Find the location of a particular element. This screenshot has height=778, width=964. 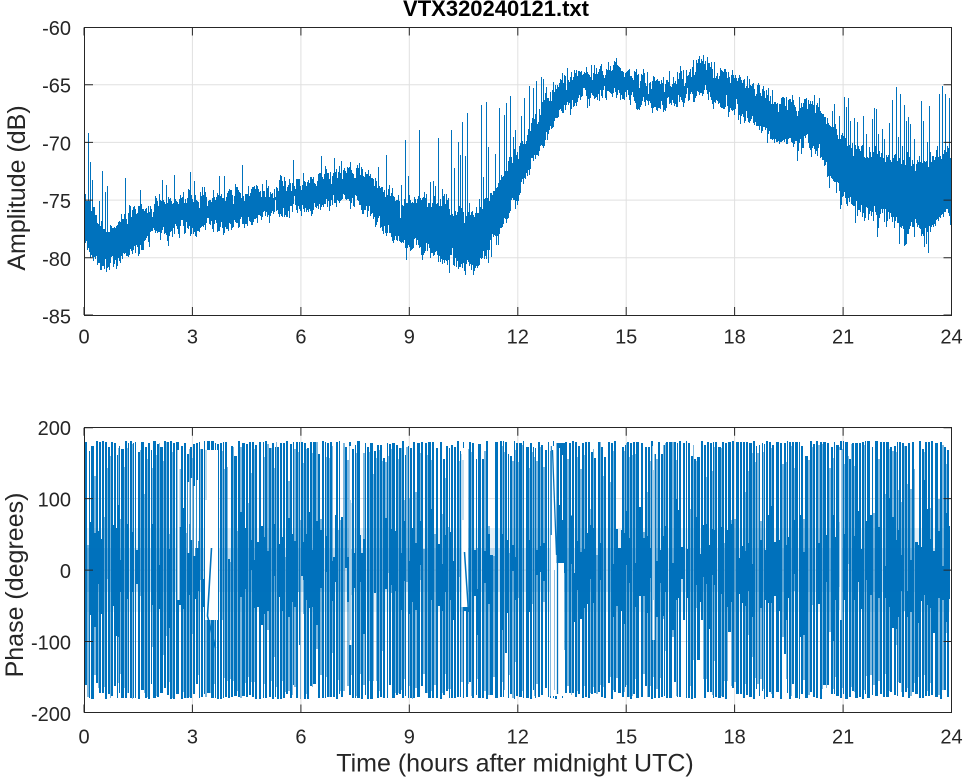

svg-text: -75 is located at coordinates (56, 202).